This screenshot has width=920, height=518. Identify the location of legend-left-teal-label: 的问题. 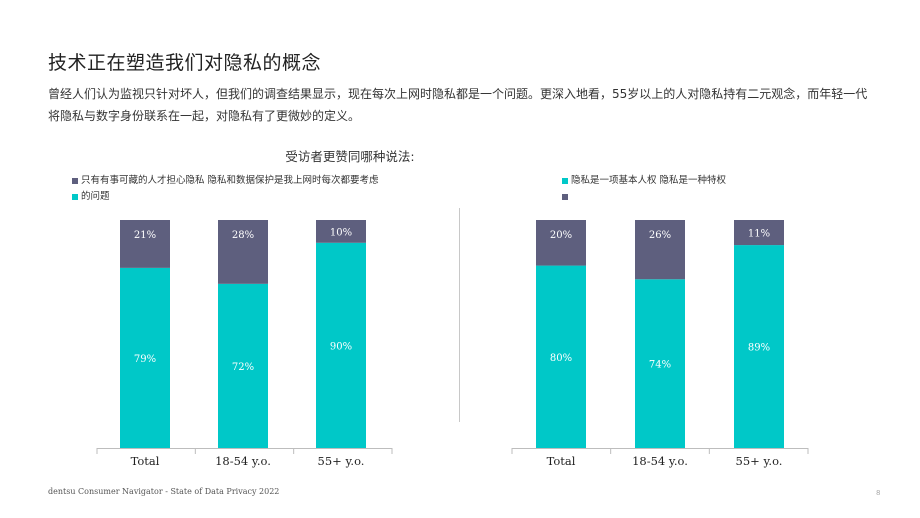
(95, 196).